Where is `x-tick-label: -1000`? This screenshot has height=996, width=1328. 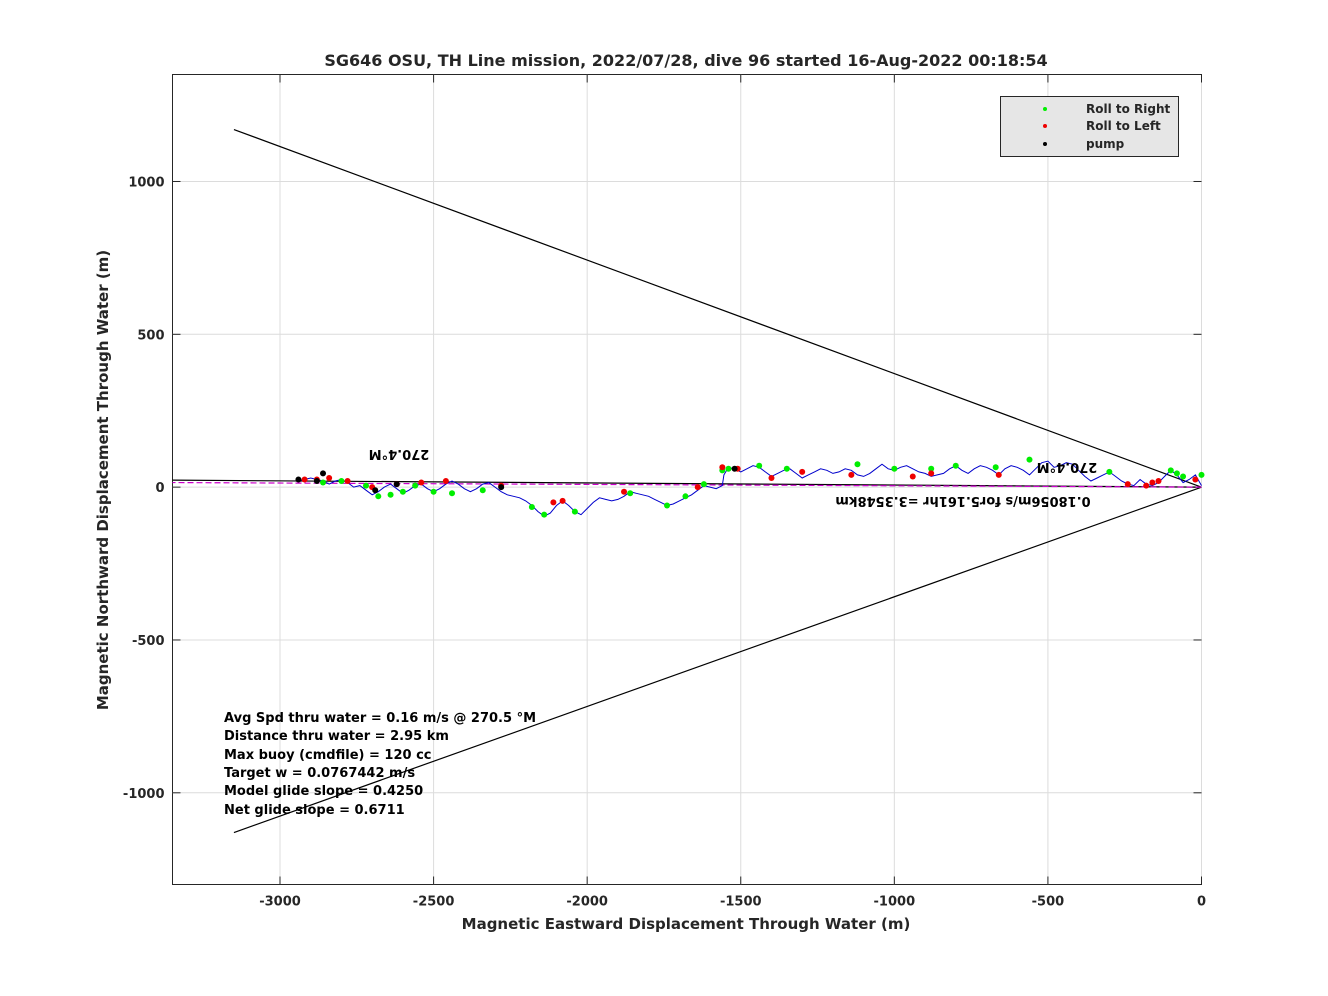 x-tick-label: -1000 is located at coordinates (895, 902).